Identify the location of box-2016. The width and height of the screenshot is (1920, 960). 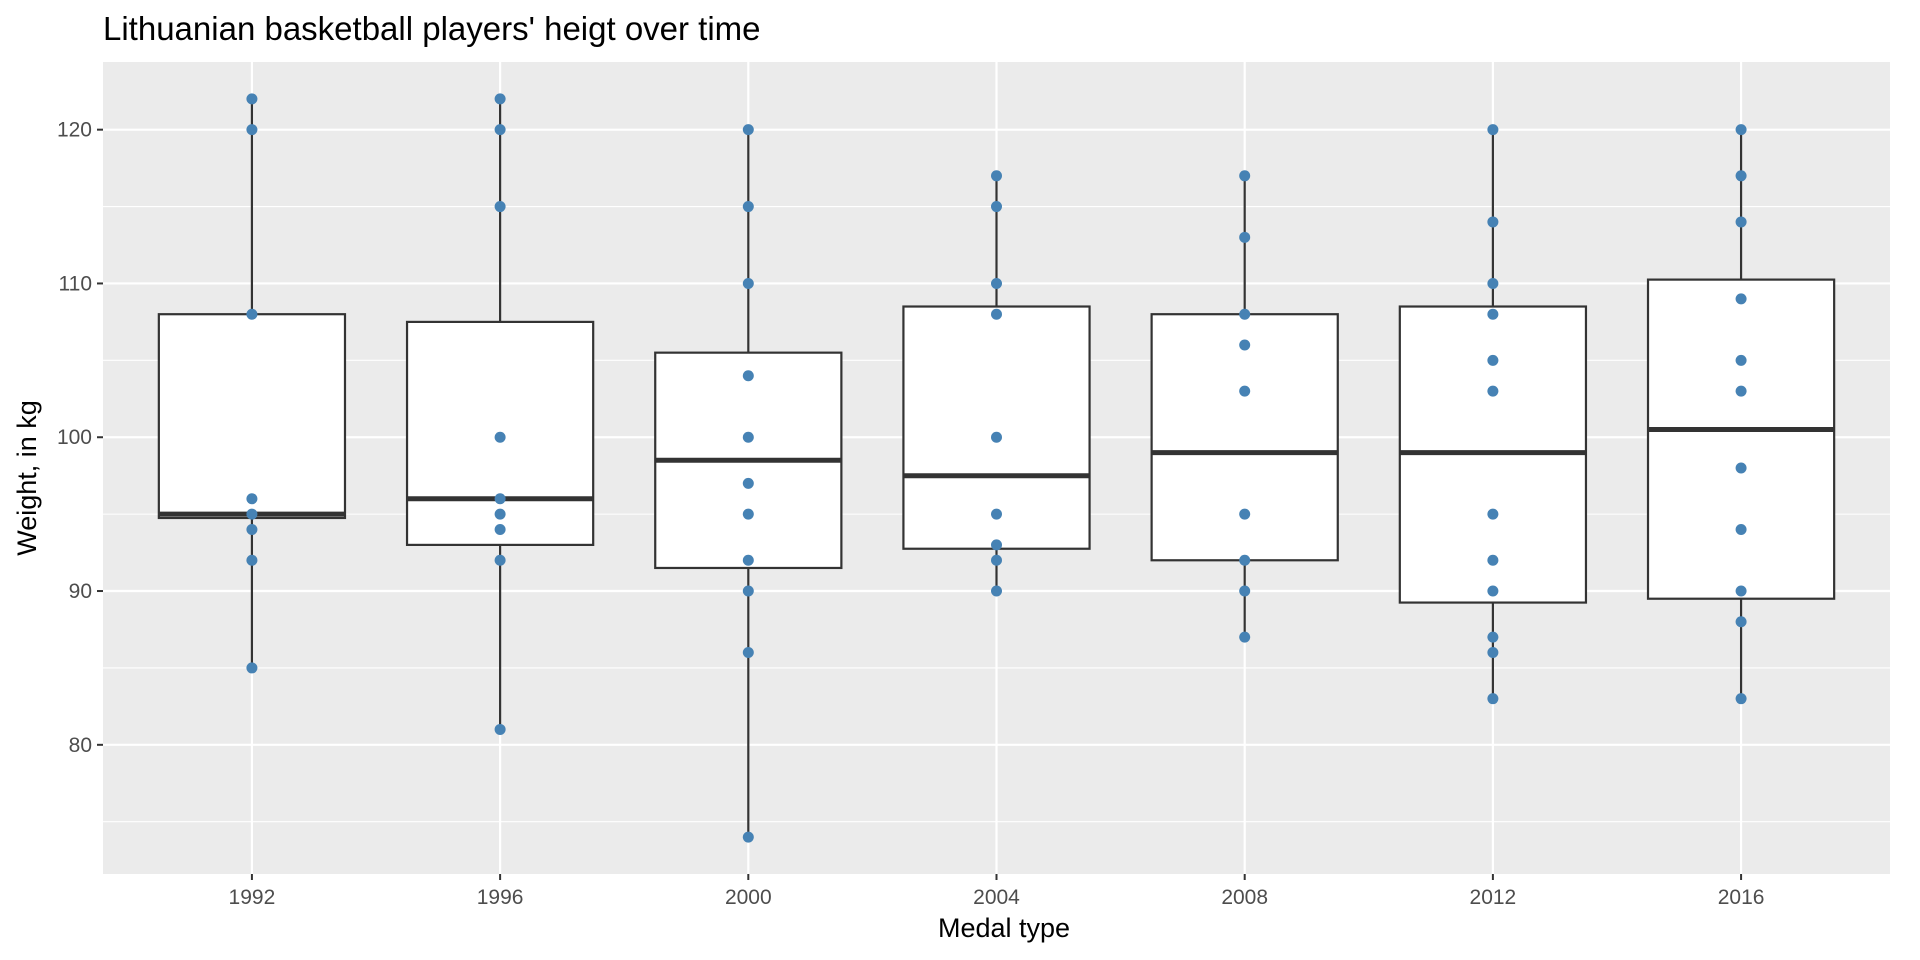
(1741, 414).